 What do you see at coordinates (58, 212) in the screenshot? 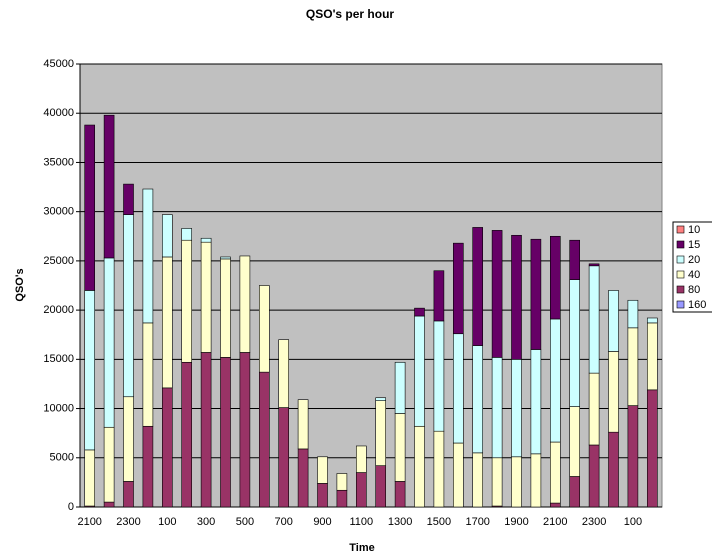
I see `y-tick-label: 30000` at bounding box center [58, 212].